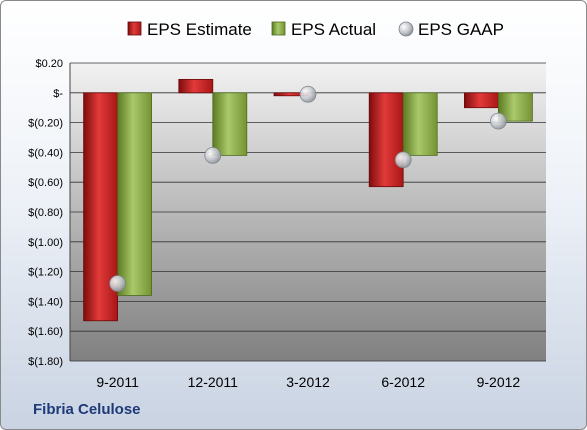 The image size is (587, 430). Describe the element at coordinates (199, 29) in the screenshot. I see `legend-label: EPS Estimate` at that location.